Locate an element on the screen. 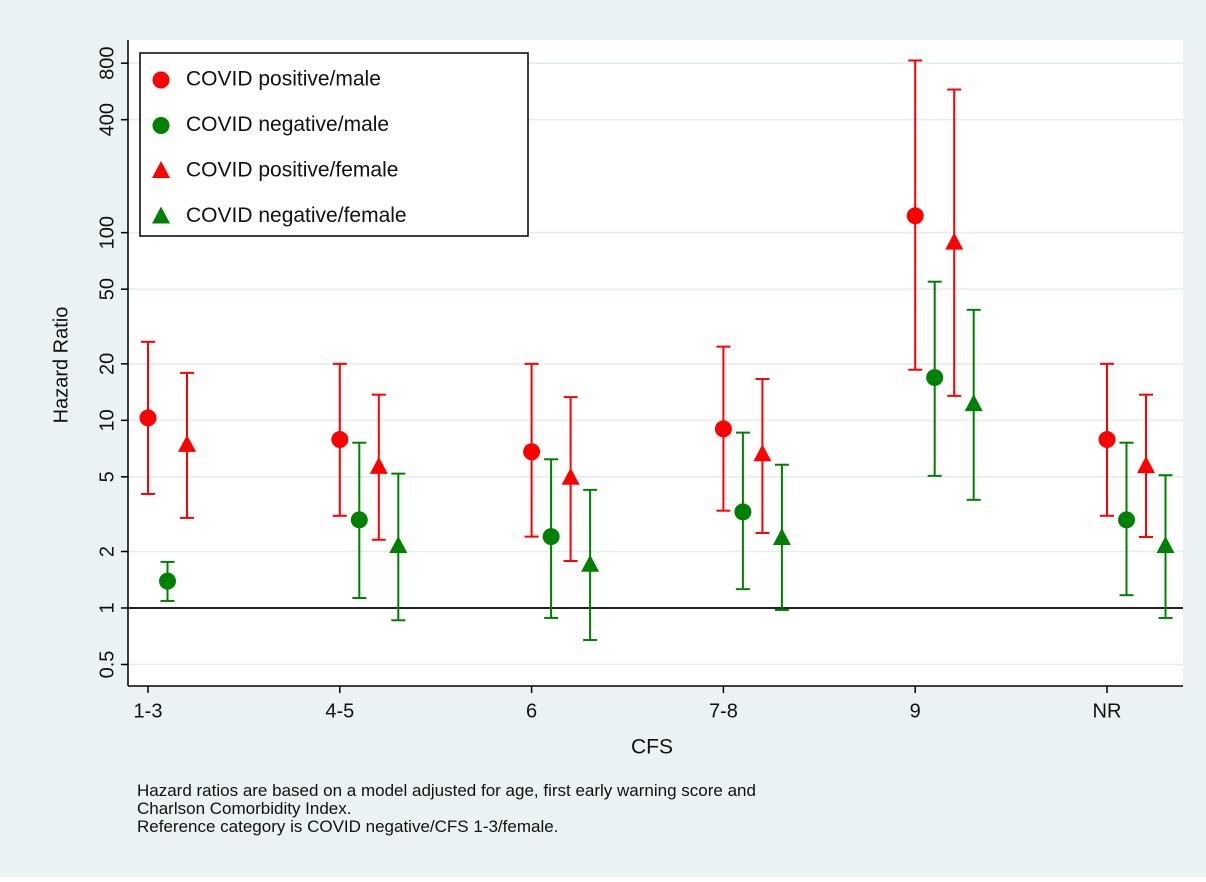  y-tick-label: 20 is located at coordinates (107, 364).